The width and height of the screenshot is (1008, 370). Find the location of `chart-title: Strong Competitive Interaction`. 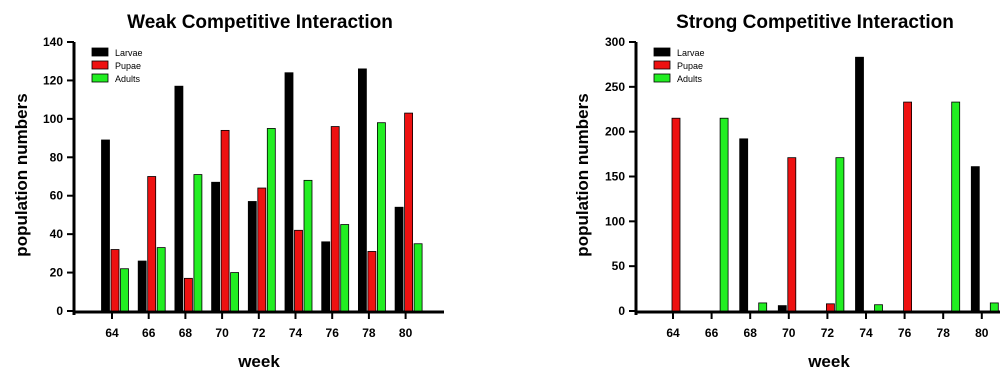

chart-title: Strong Competitive Interaction is located at coordinates (815, 22).